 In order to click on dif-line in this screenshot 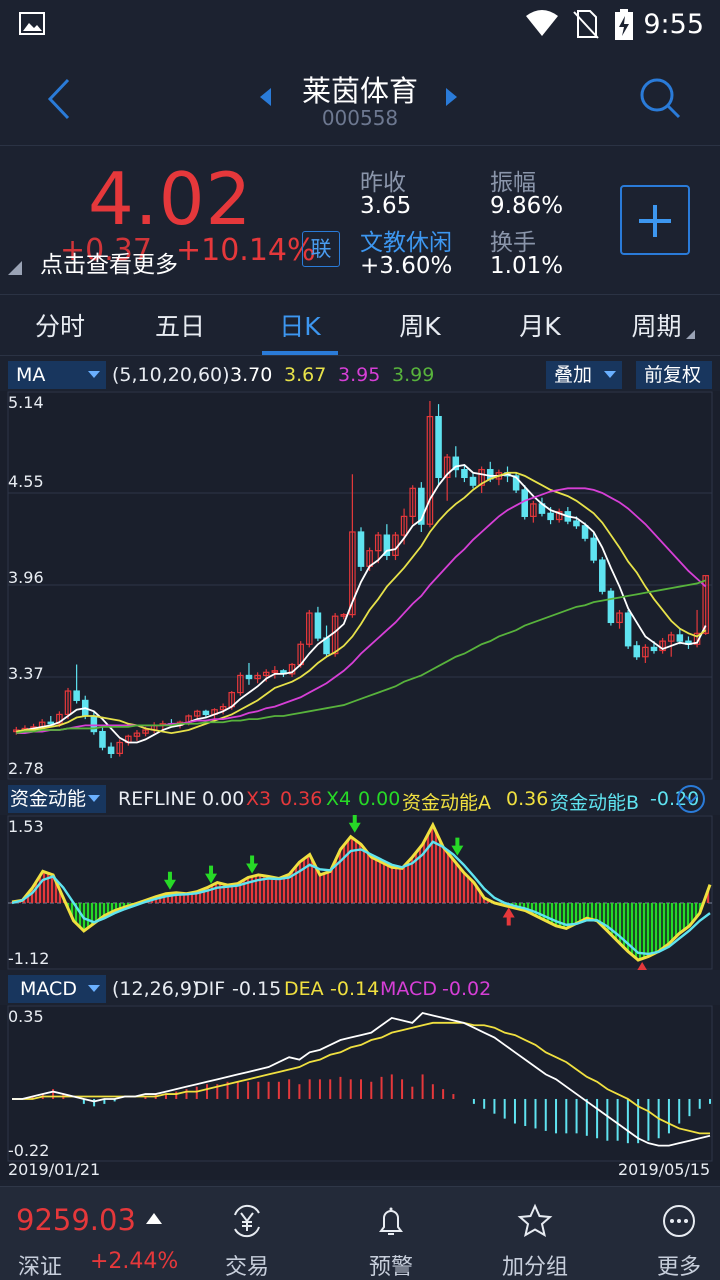, I will do `click(361, 1079)`.